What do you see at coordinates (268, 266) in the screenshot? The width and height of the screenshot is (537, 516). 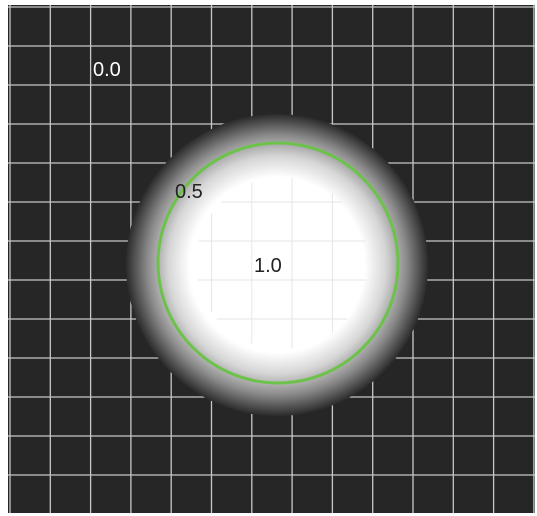 I see `label-inner-value: 1.0` at bounding box center [268, 266].